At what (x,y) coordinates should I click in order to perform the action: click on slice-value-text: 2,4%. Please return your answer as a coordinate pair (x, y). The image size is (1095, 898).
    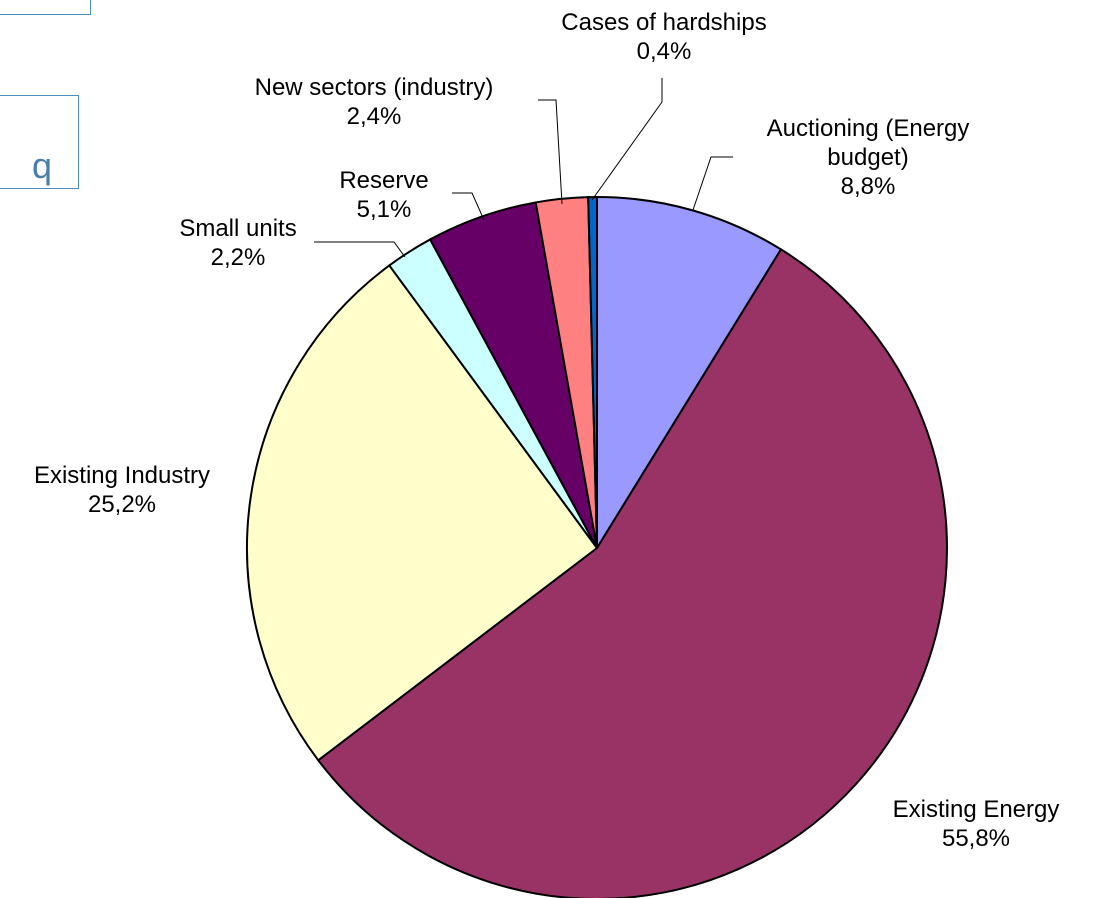
    Looking at the image, I should click on (374, 116).